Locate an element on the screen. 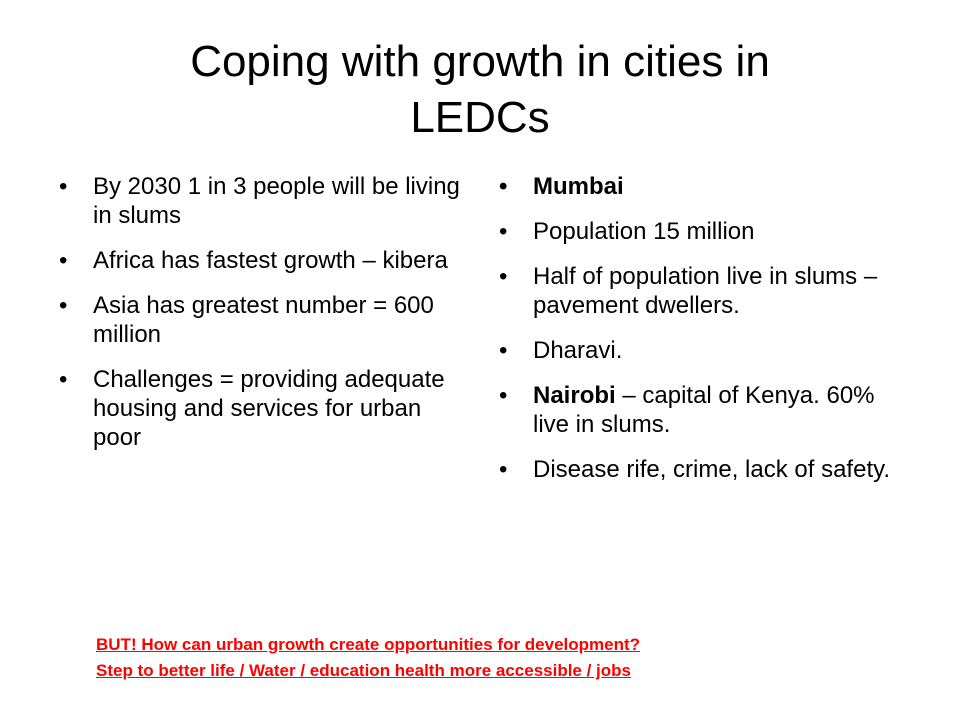 The height and width of the screenshot is (720, 960). bullet-dharavi: Dharavi. is located at coordinates (706, 350).